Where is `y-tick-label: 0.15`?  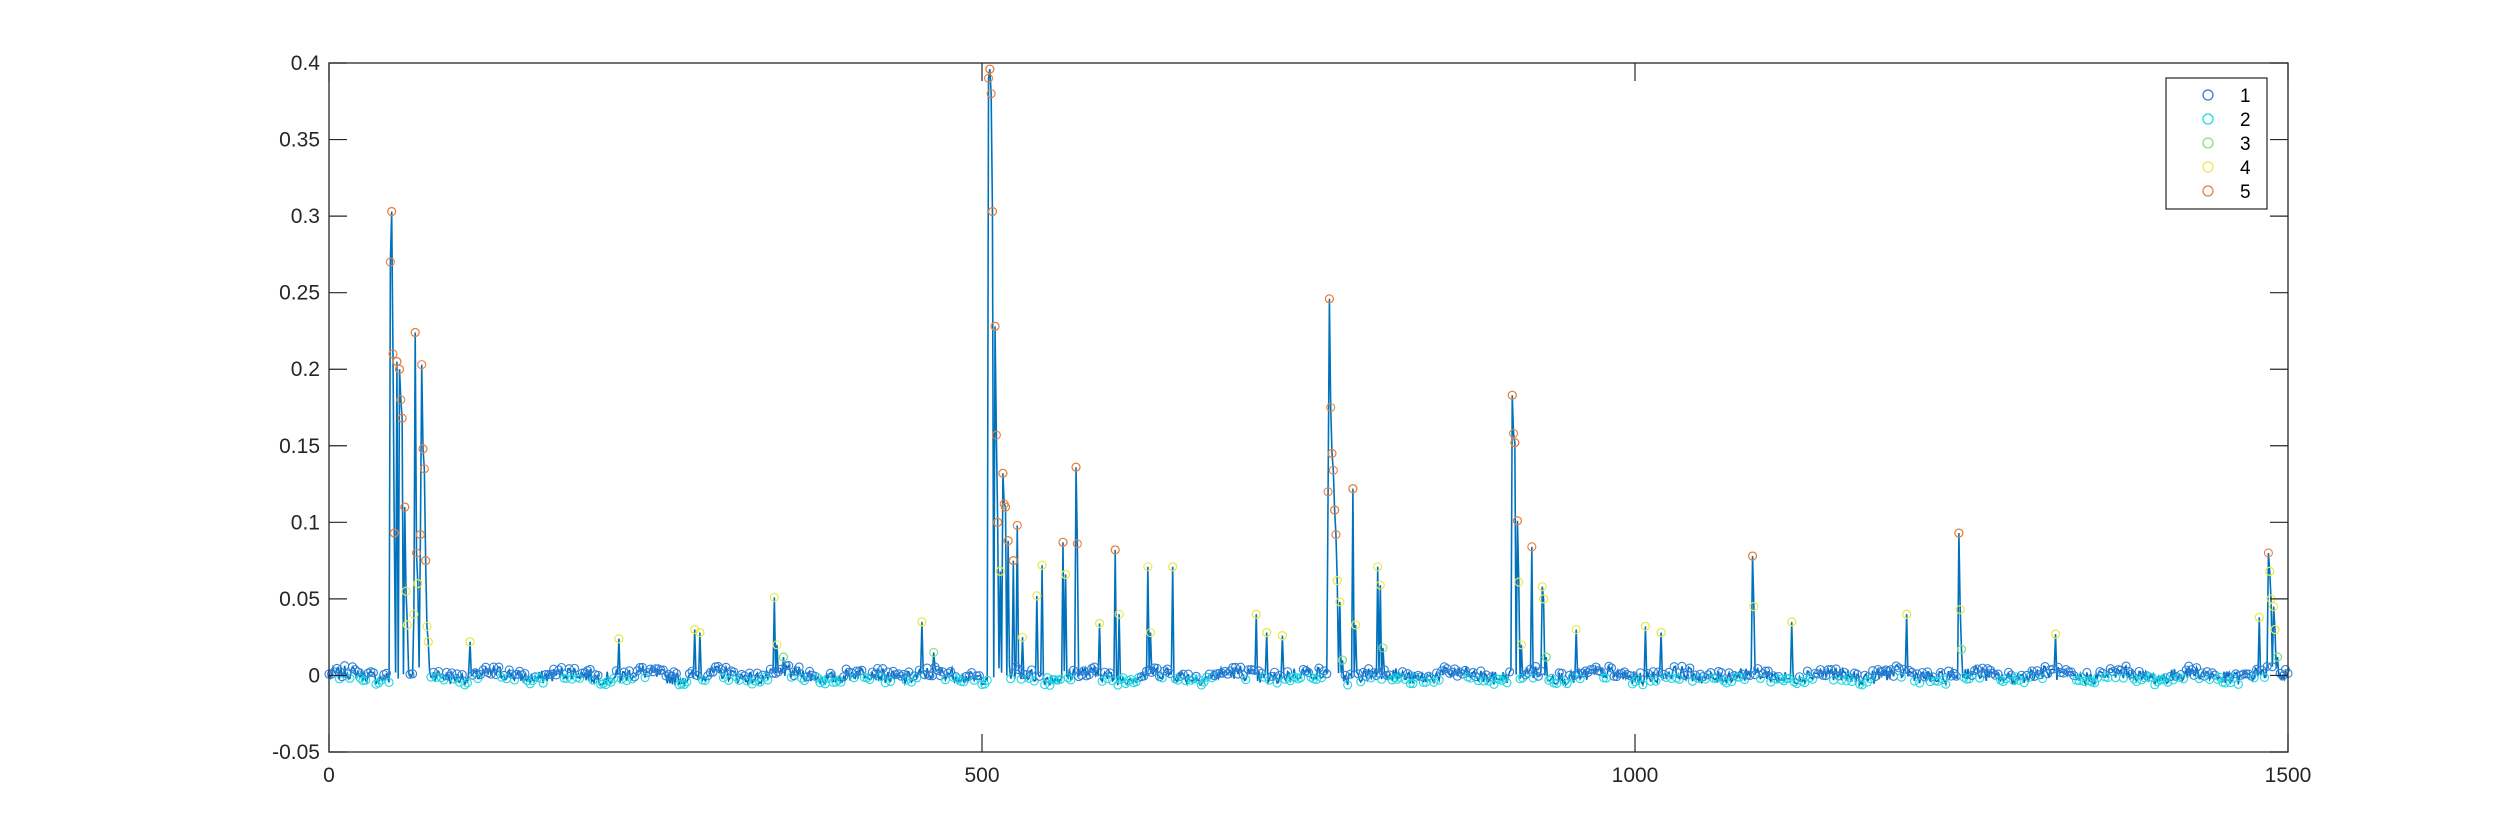
y-tick-label: 0.15 is located at coordinates (299, 446).